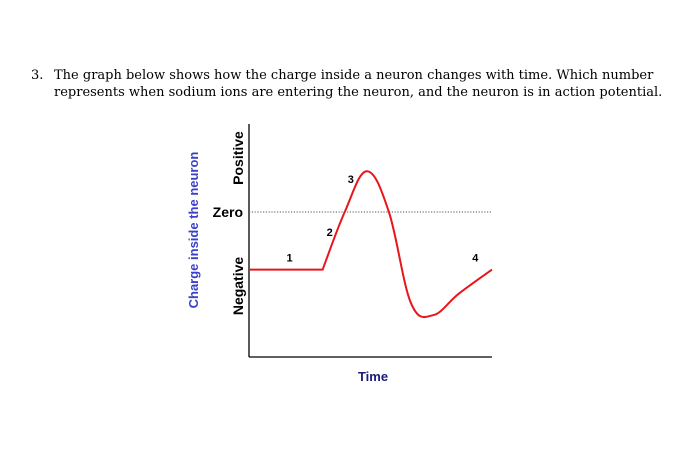  I want to click on question-number: 3., so click(37, 75).